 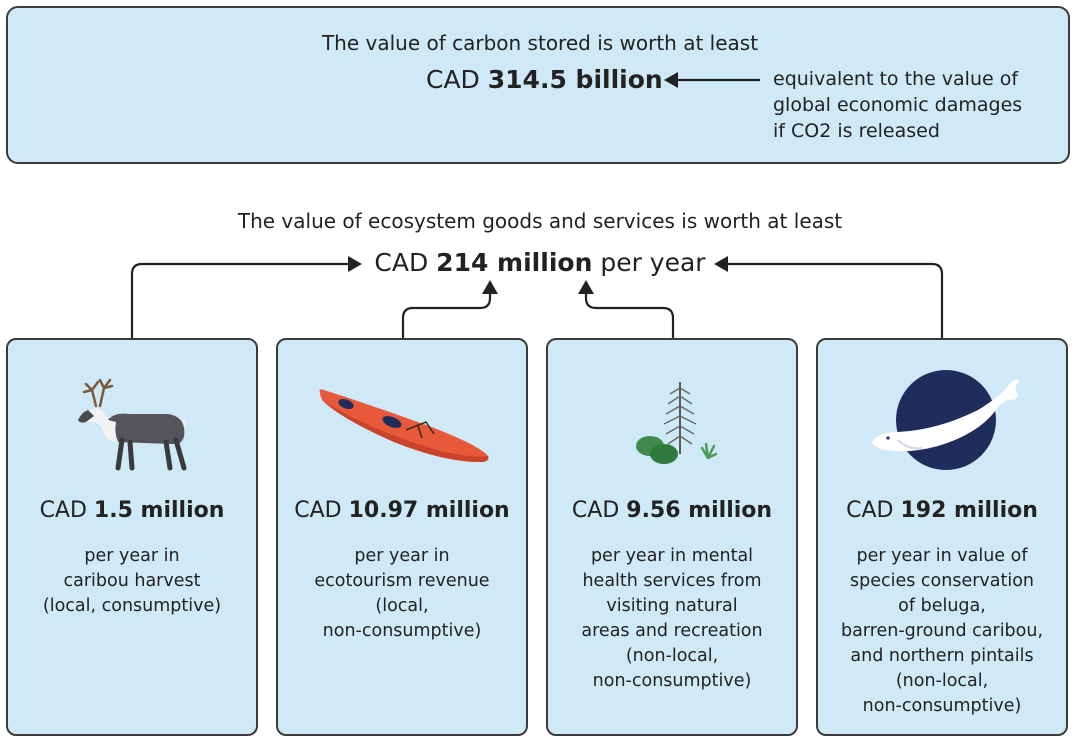 I want to click on beluga-connector-arrow, so click(x=829, y=297).